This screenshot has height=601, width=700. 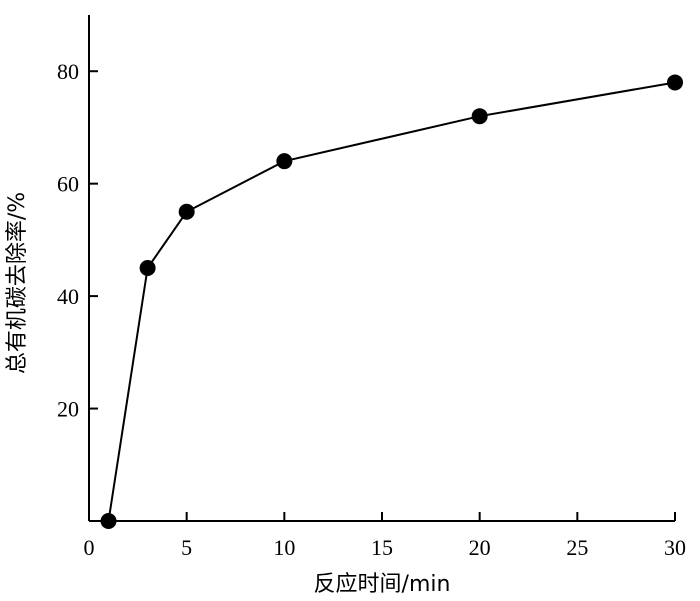 I want to click on x-tick-label-0: 0, so click(x=89, y=547).